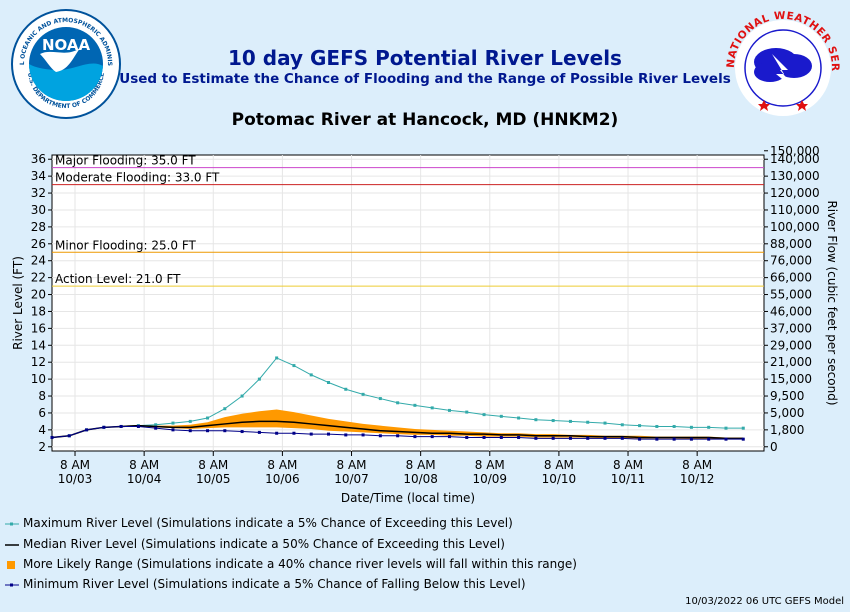 The width and height of the screenshot is (850, 612). Describe the element at coordinates (38, 278) in the screenshot. I see `y-tick-label: 22` at that location.